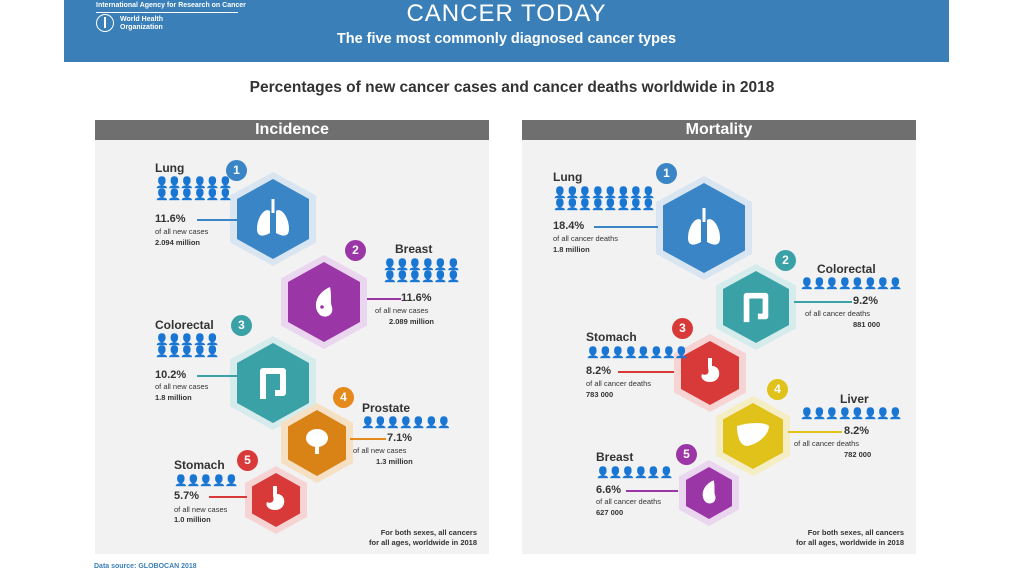  What do you see at coordinates (604, 199) in the screenshot?
I see `people-icon-row: 👤👤👤👤👤👤👤👤 👤👤👤👤👤👤👤👤` at bounding box center [604, 199].